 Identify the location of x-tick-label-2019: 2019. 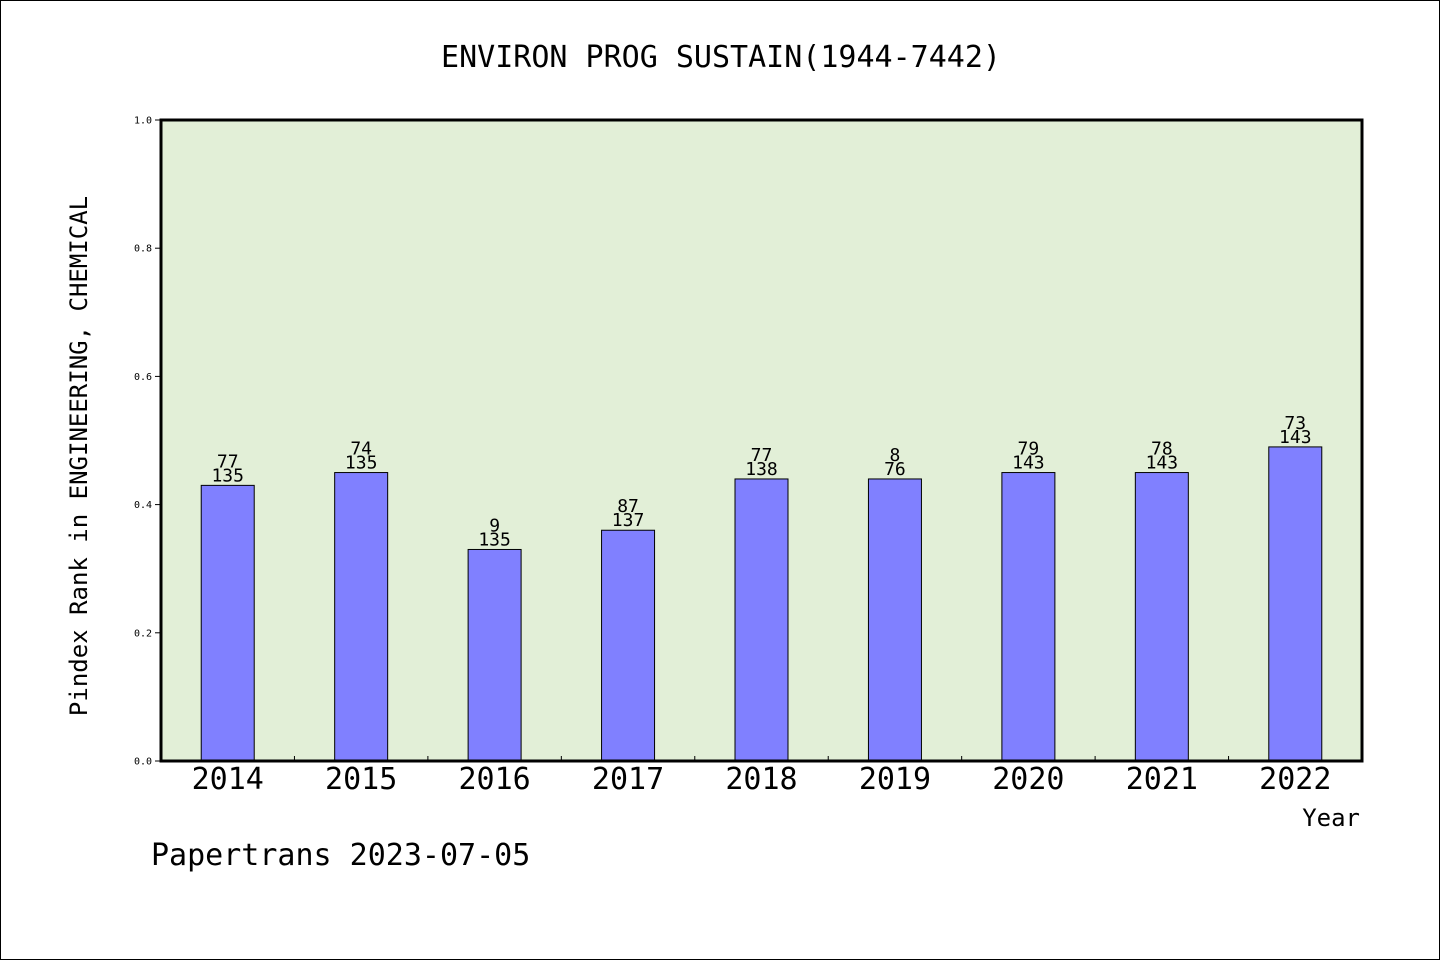
(895, 779).